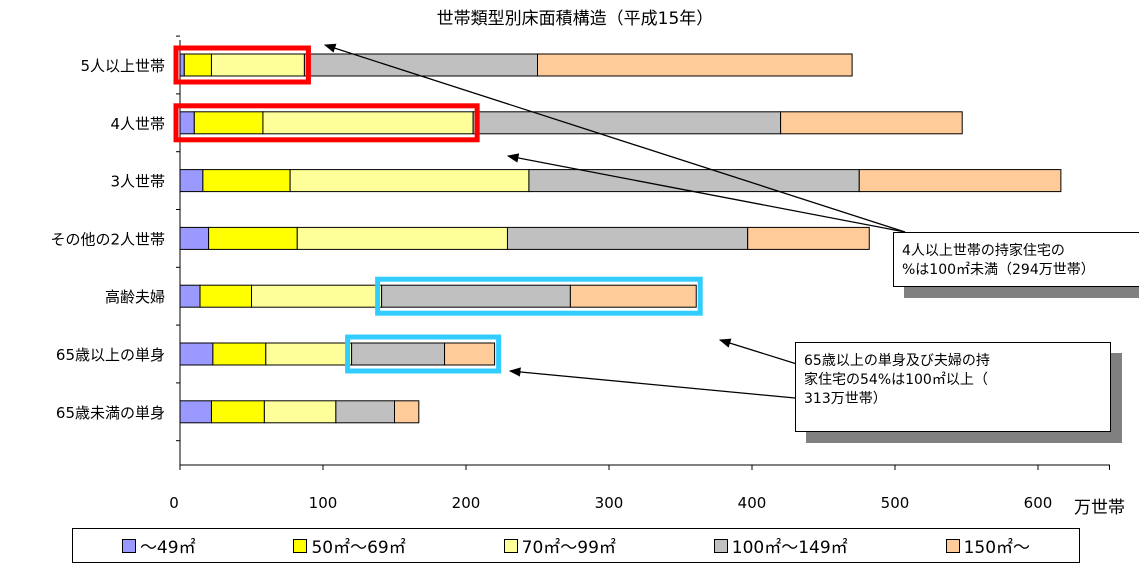 The image size is (1139, 565). What do you see at coordinates (135, 297) in the screenshot?
I see `category-label: 高齢夫婦` at bounding box center [135, 297].